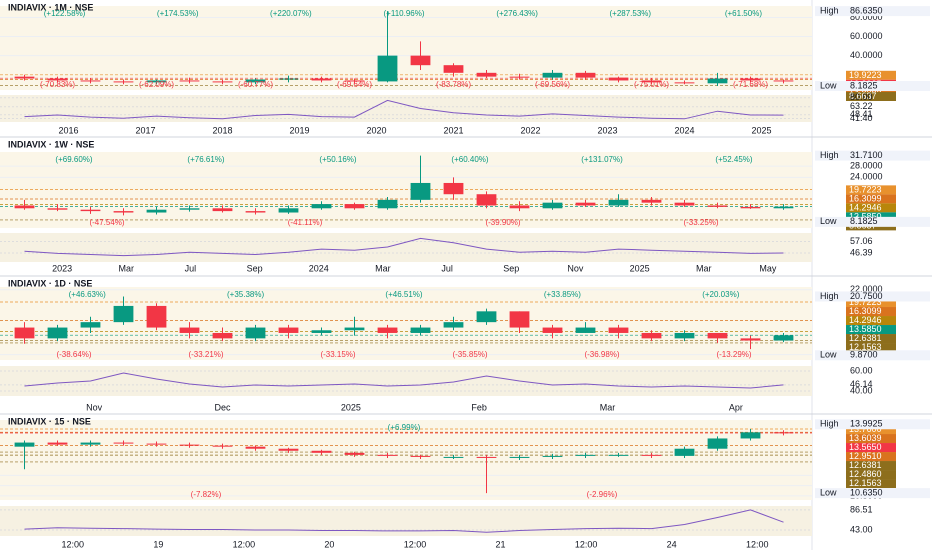  What do you see at coordinates (501, 544) in the screenshot?
I see `x-tick-label: 21` at bounding box center [501, 544].